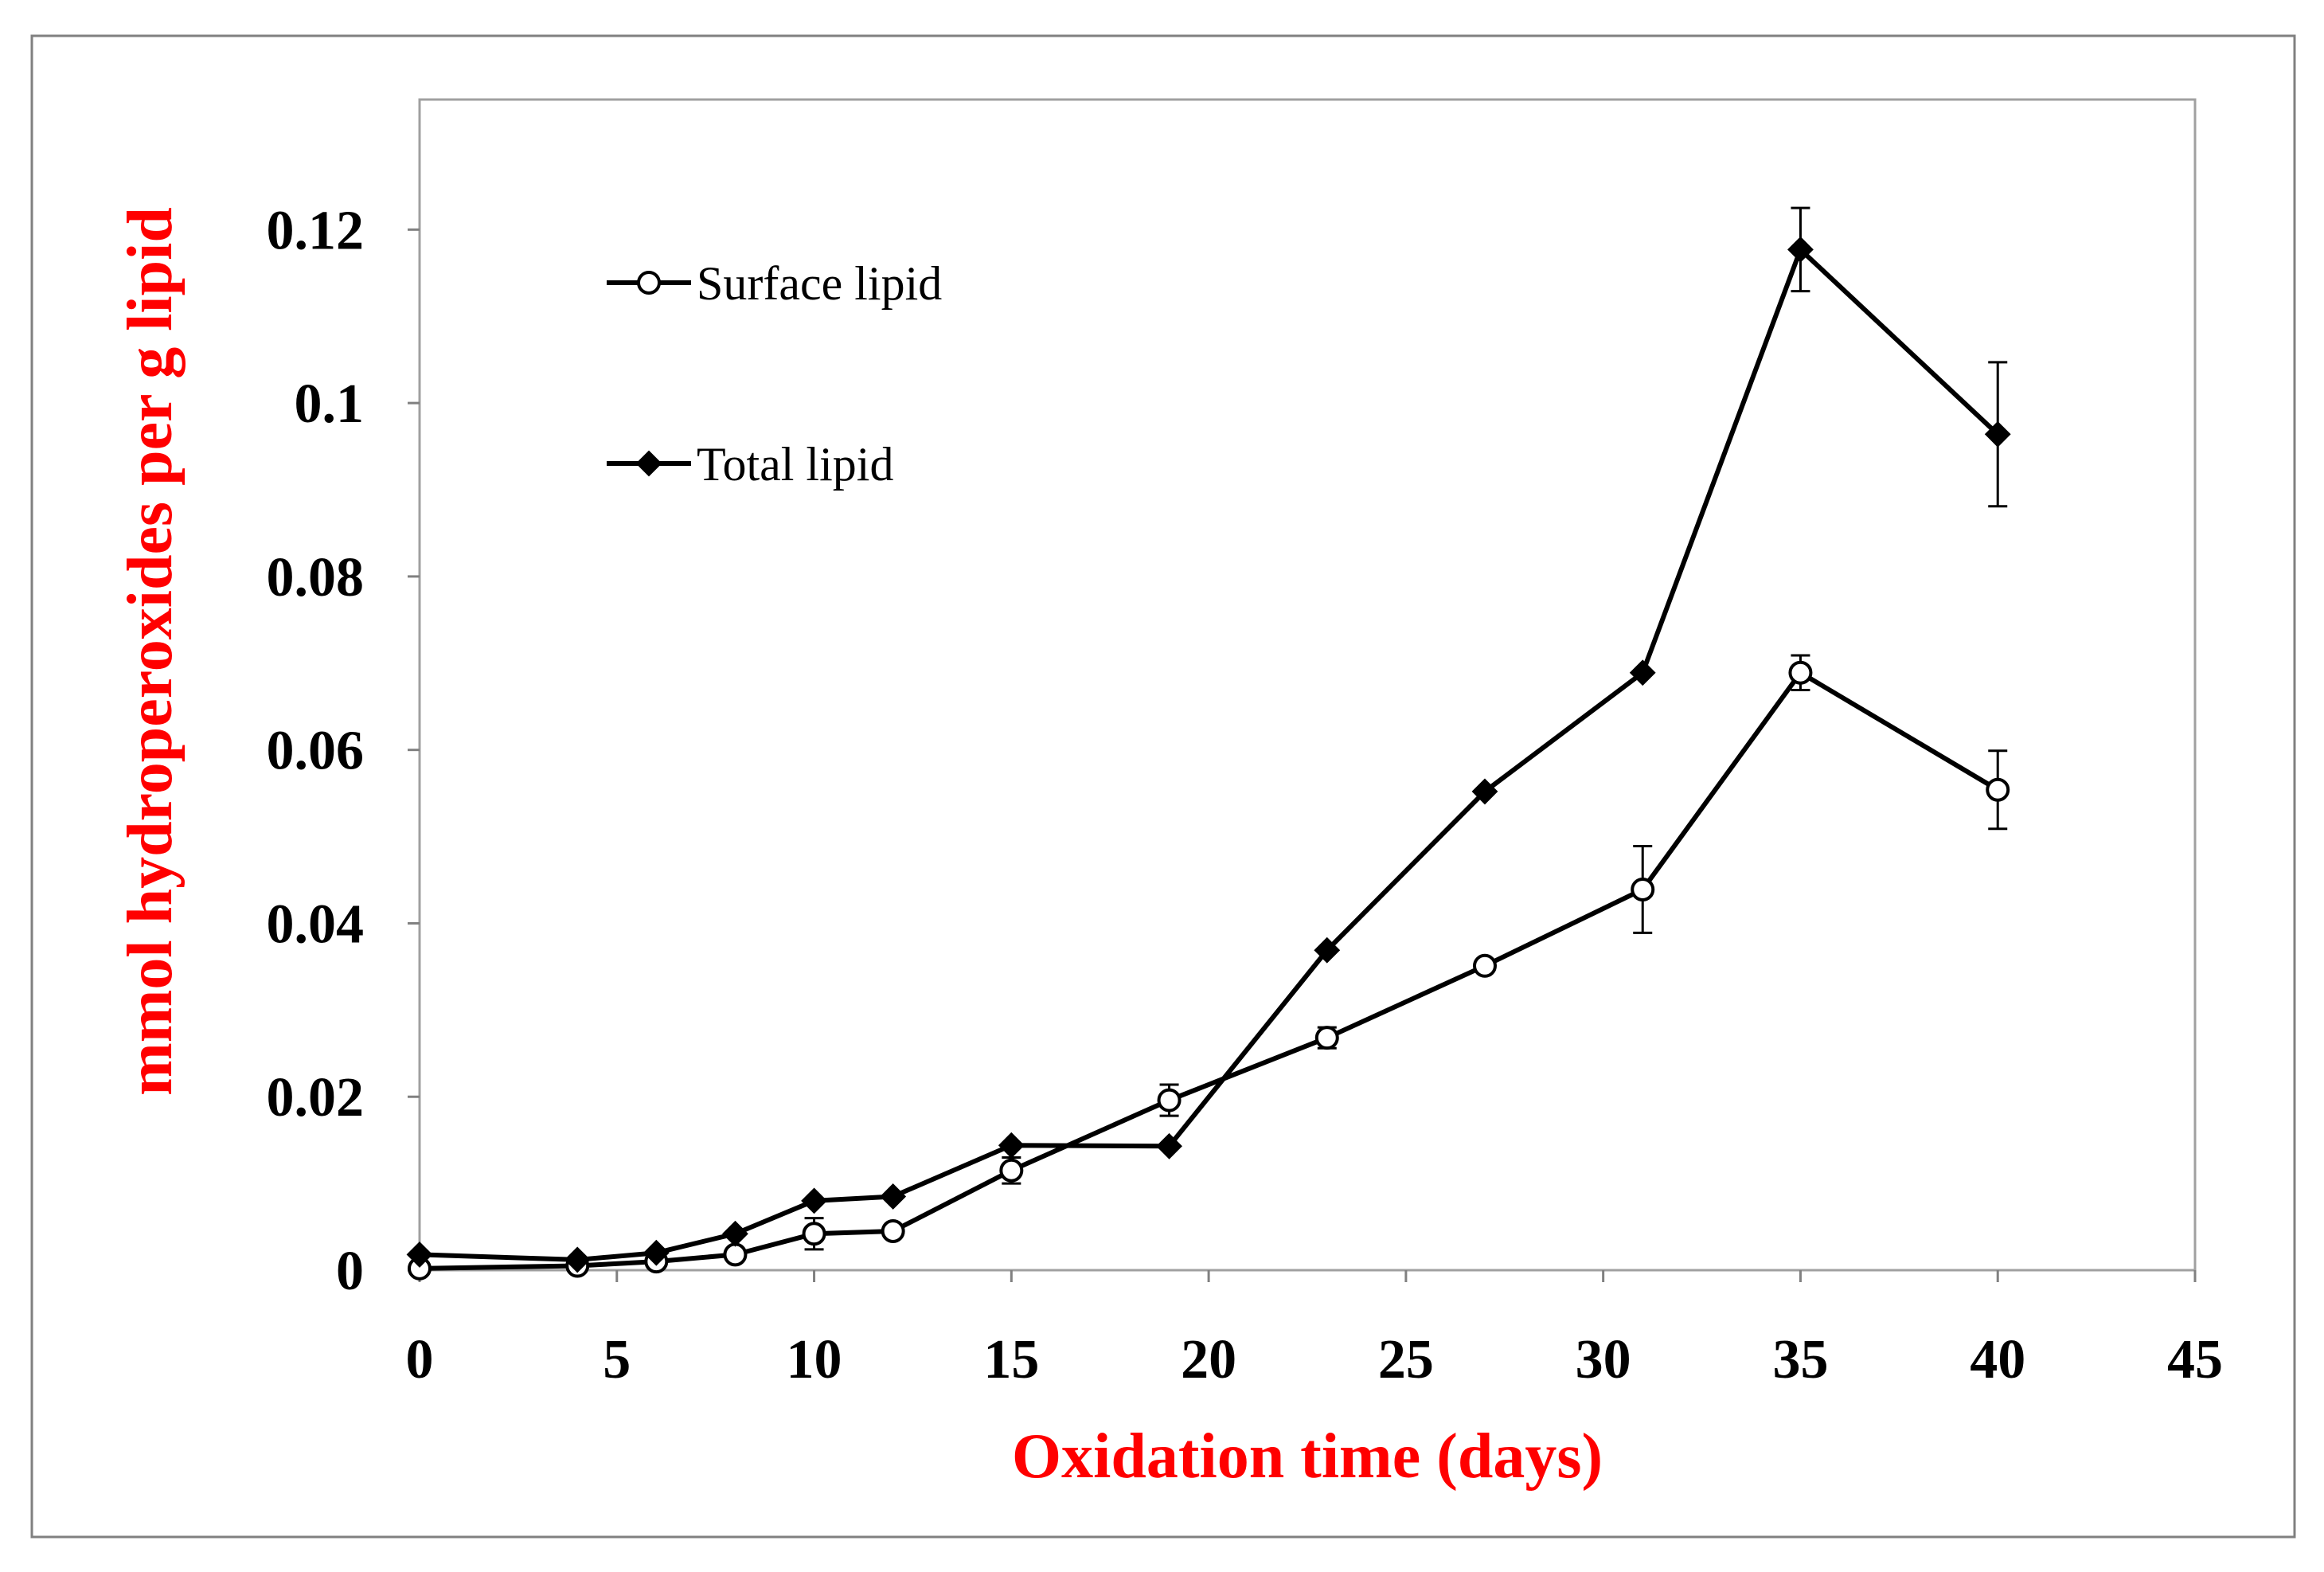 Image resolution: width=2324 pixels, height=1572 pixels. I want to click on y-axis-title: mmol hydroperoxides per g lipid, so click(151, 652).